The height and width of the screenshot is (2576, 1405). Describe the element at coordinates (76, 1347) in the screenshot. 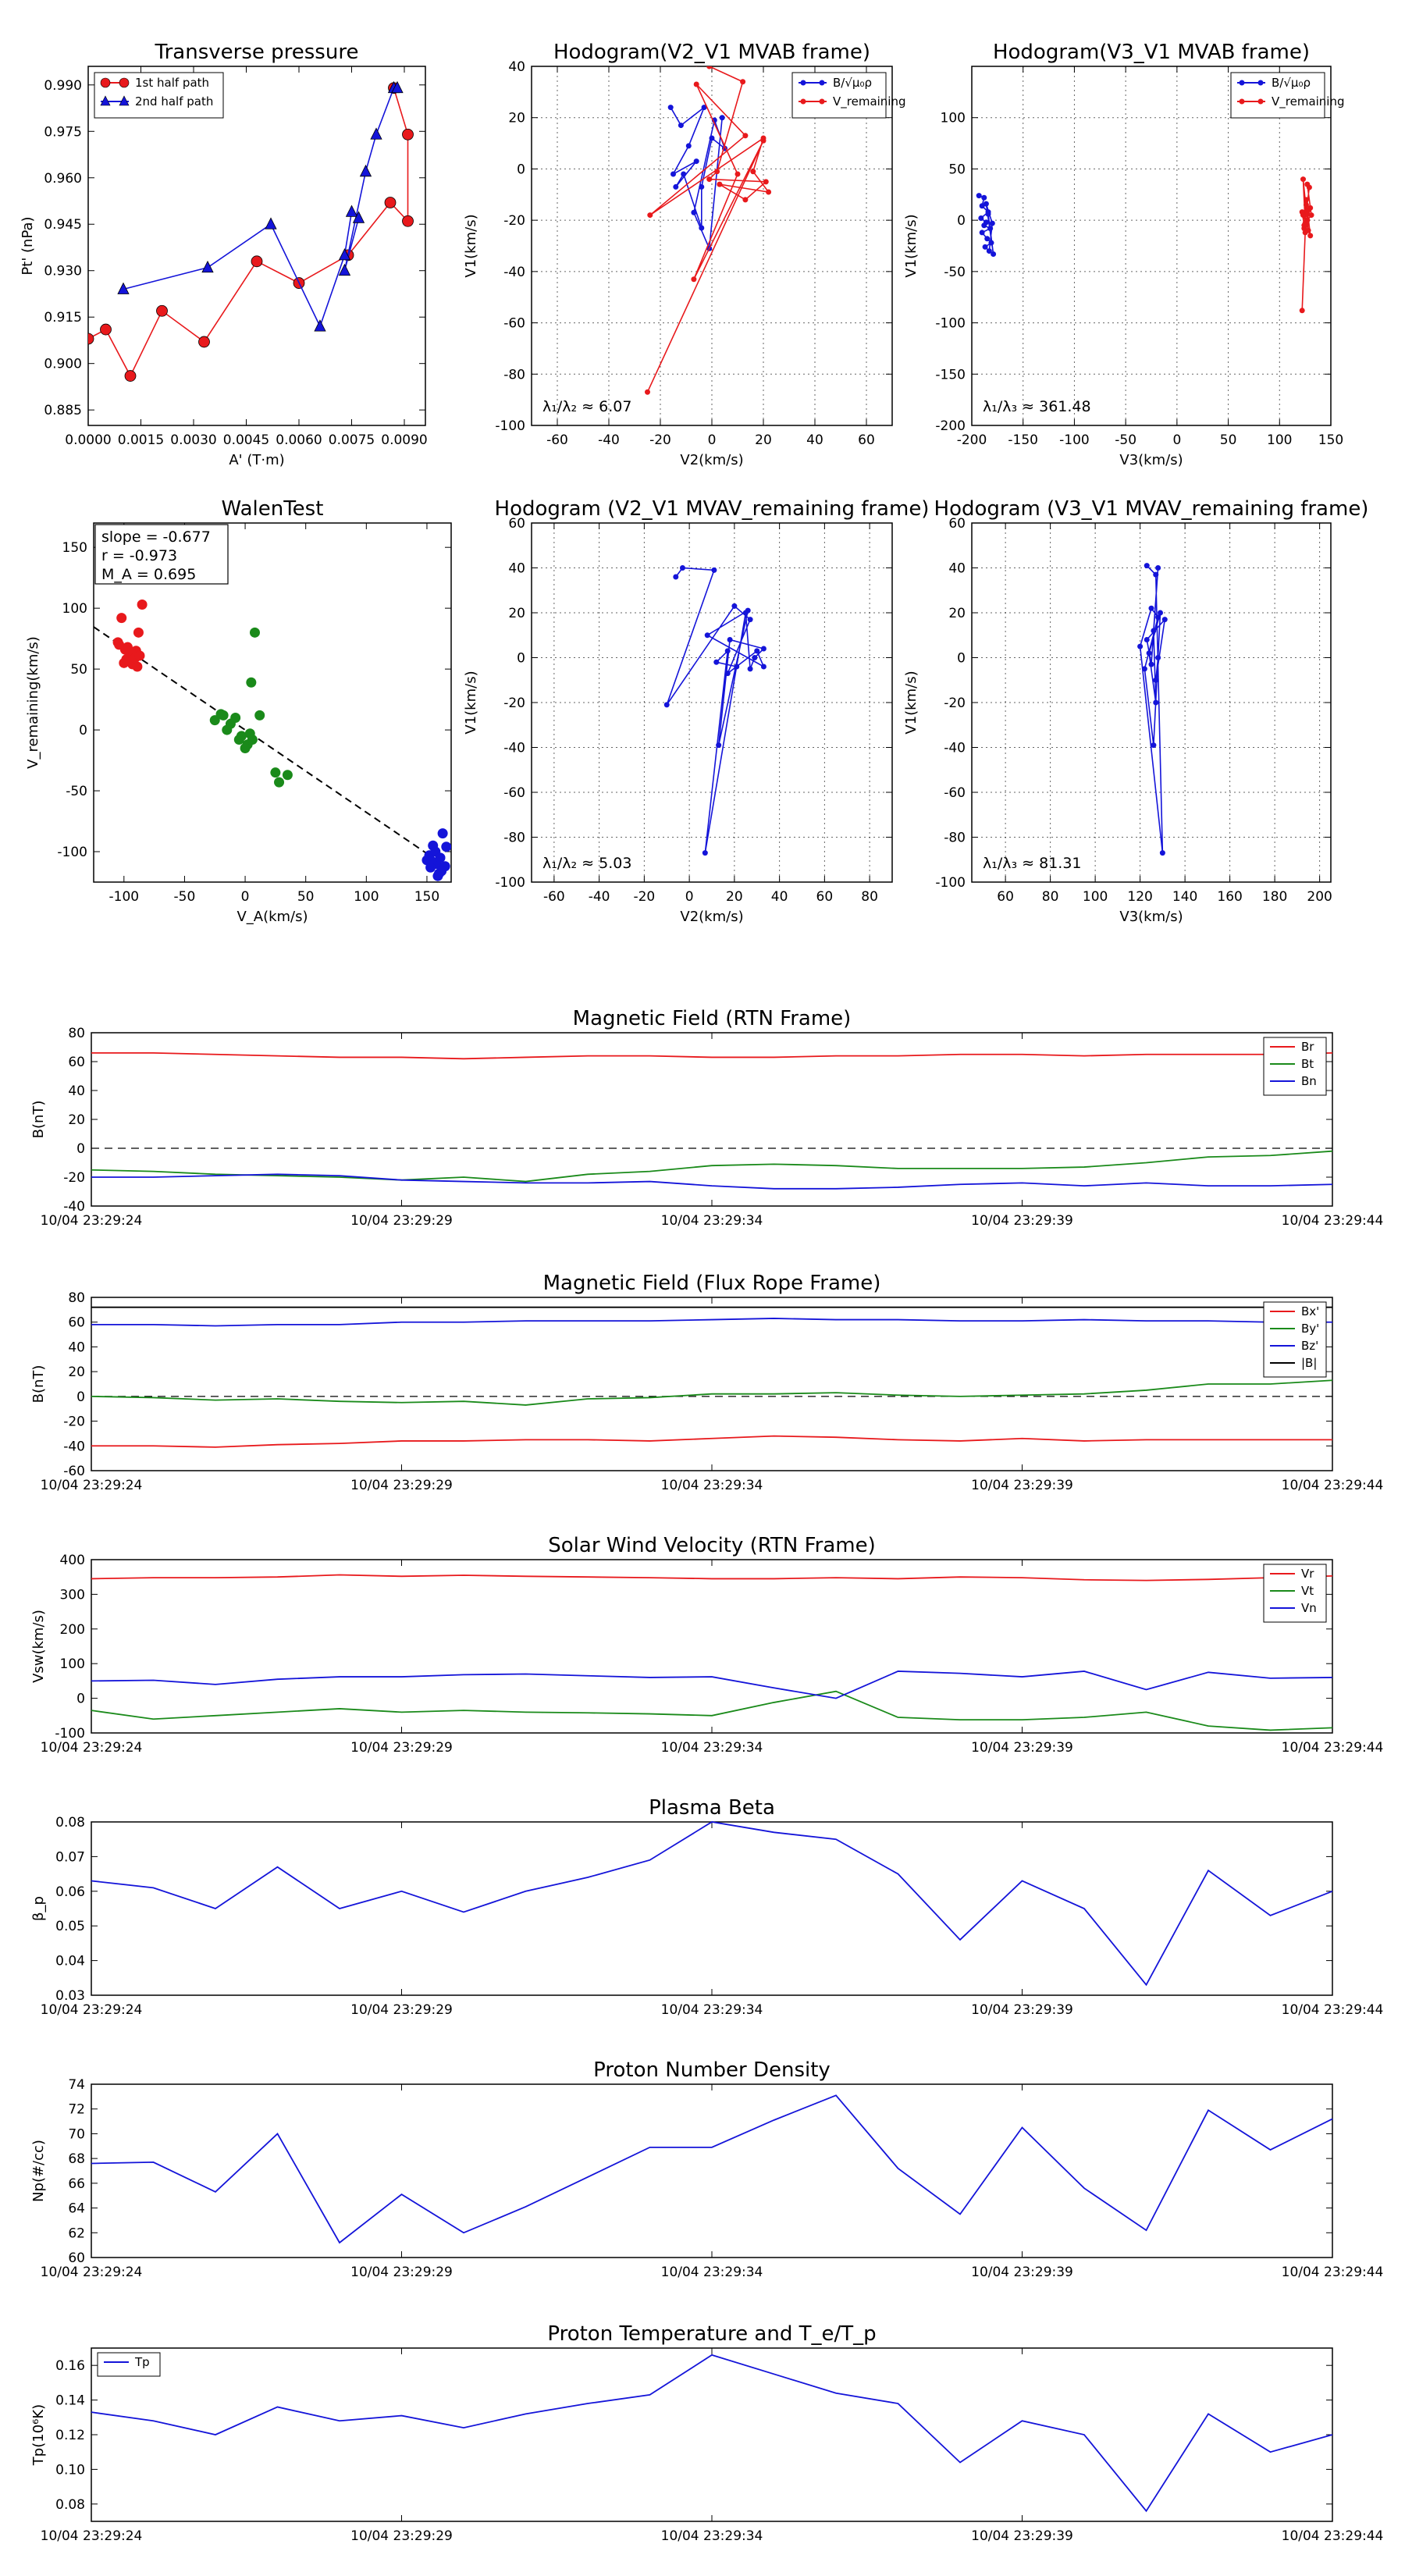

I see `y-tick-label: 40` at that location.